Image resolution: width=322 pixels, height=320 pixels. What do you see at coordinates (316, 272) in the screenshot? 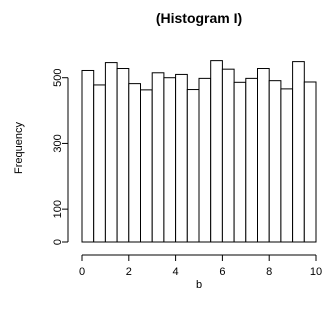
I see `x-tick-label: 10` at bounding box center [316, 272].